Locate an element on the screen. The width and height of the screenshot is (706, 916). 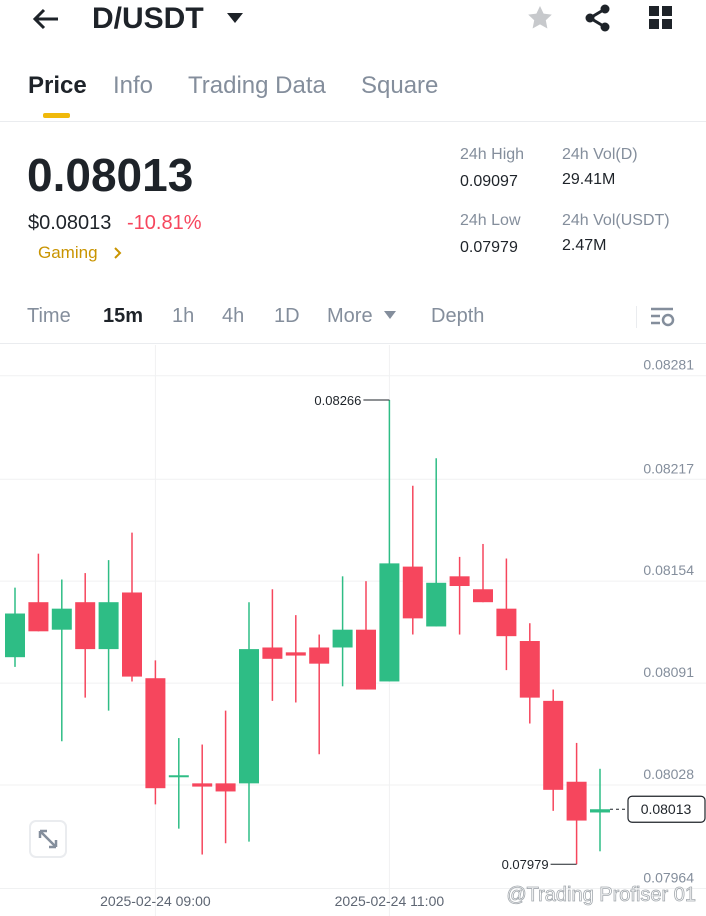
interval-option: Time is located at coordinates (49, 316).